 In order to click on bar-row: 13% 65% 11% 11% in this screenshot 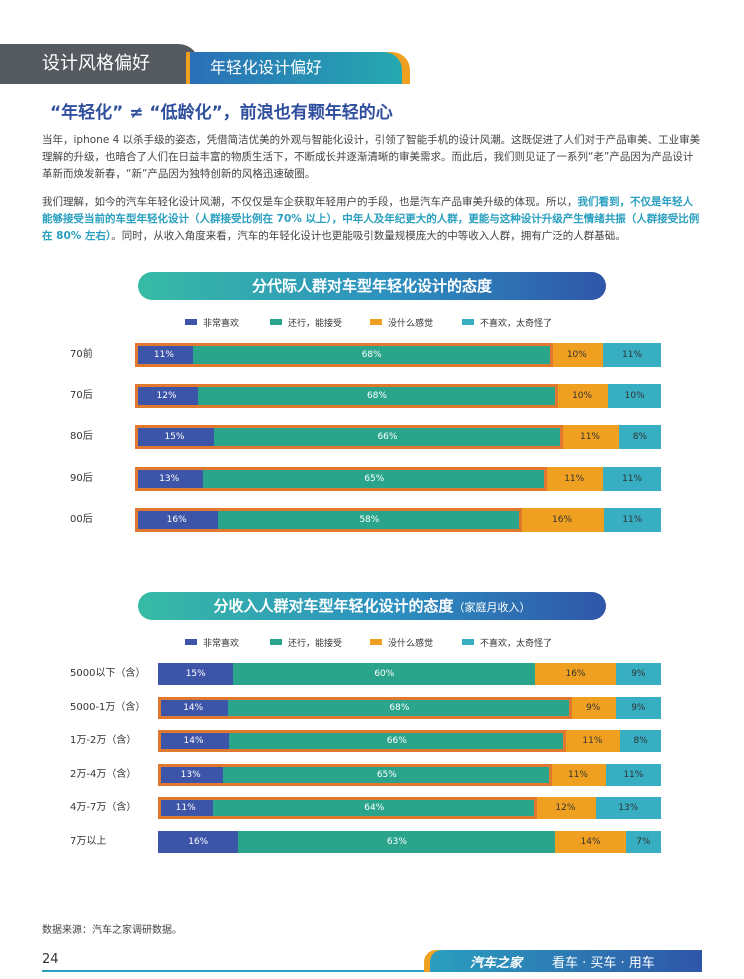, I will do `click(398, 478)`.